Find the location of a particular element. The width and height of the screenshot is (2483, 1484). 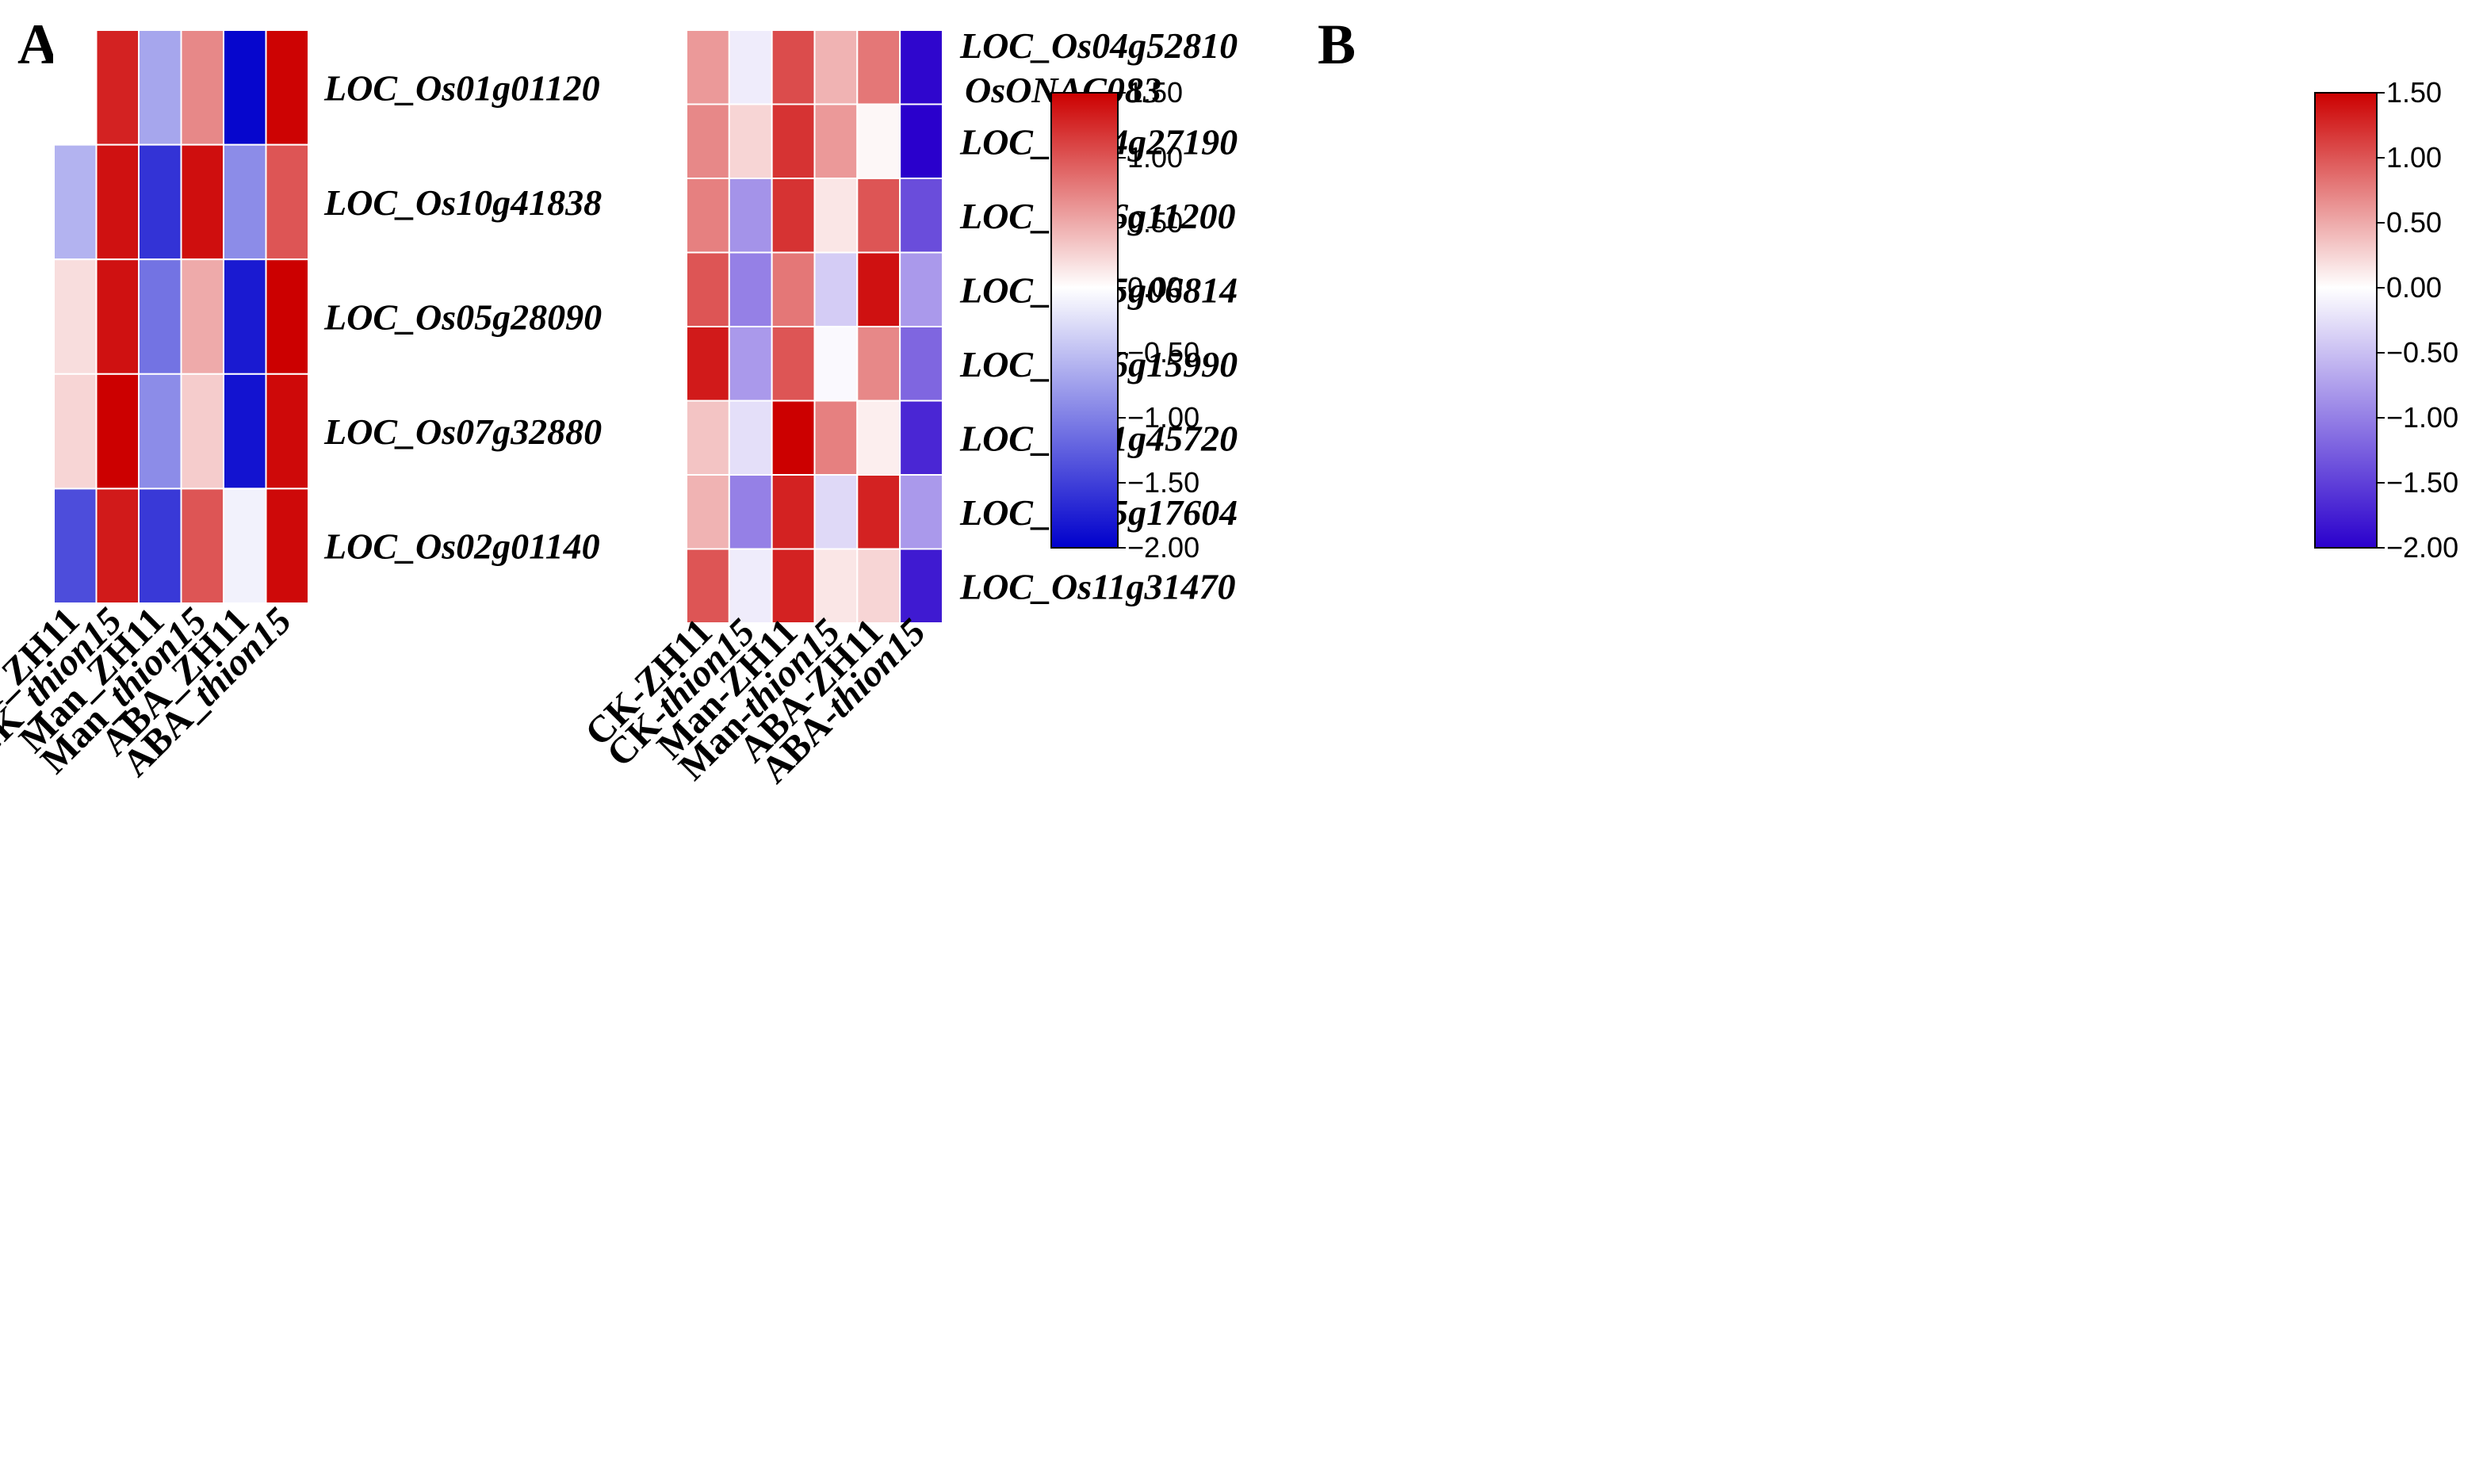

row-label: LOC_Os02g01140 is located at coordinates (461, 546).